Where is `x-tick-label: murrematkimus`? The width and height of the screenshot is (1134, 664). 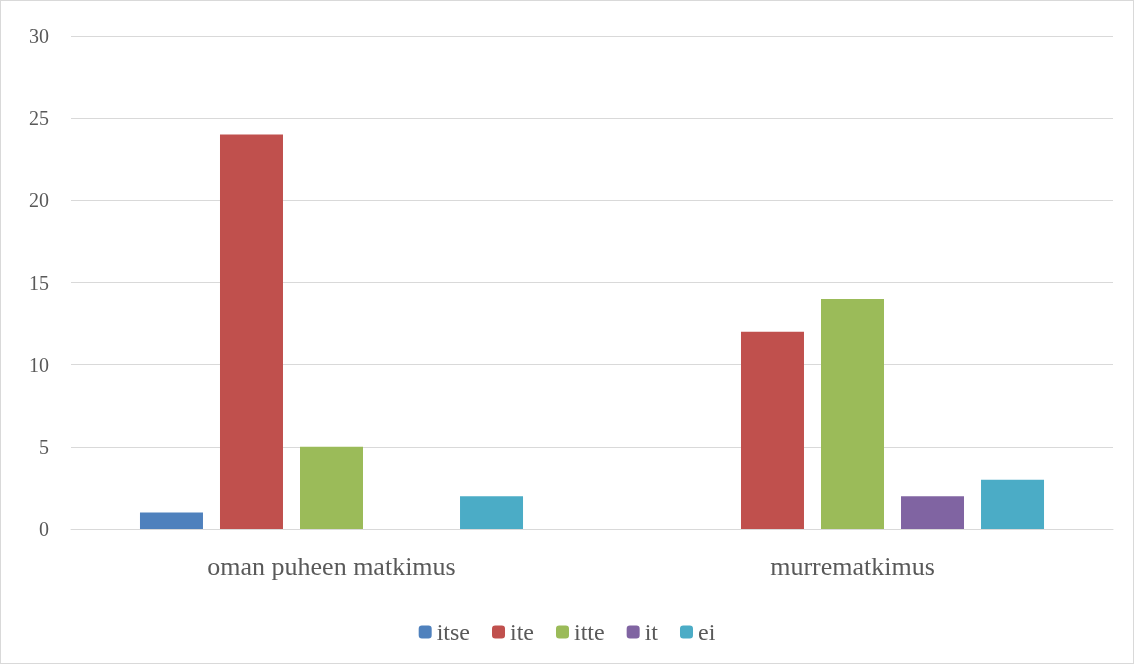 x-tick-label: murrematkimus is located at coordinates (852, 566).